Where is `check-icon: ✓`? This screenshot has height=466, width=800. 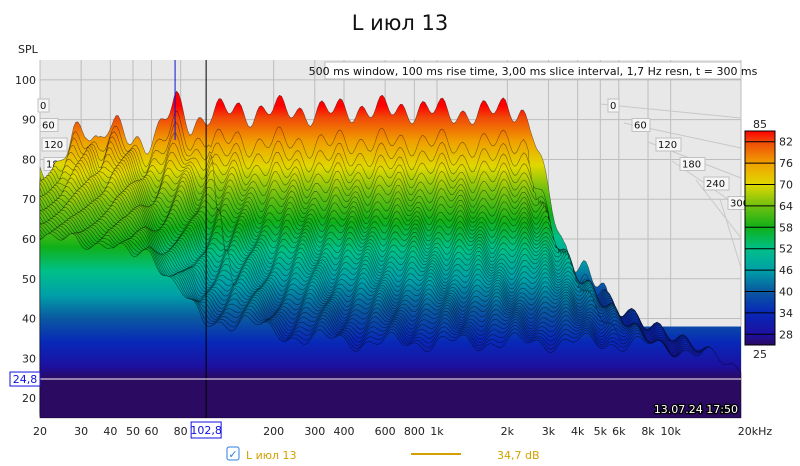 check-icon: ✓ is located at coordinates (232, 454).